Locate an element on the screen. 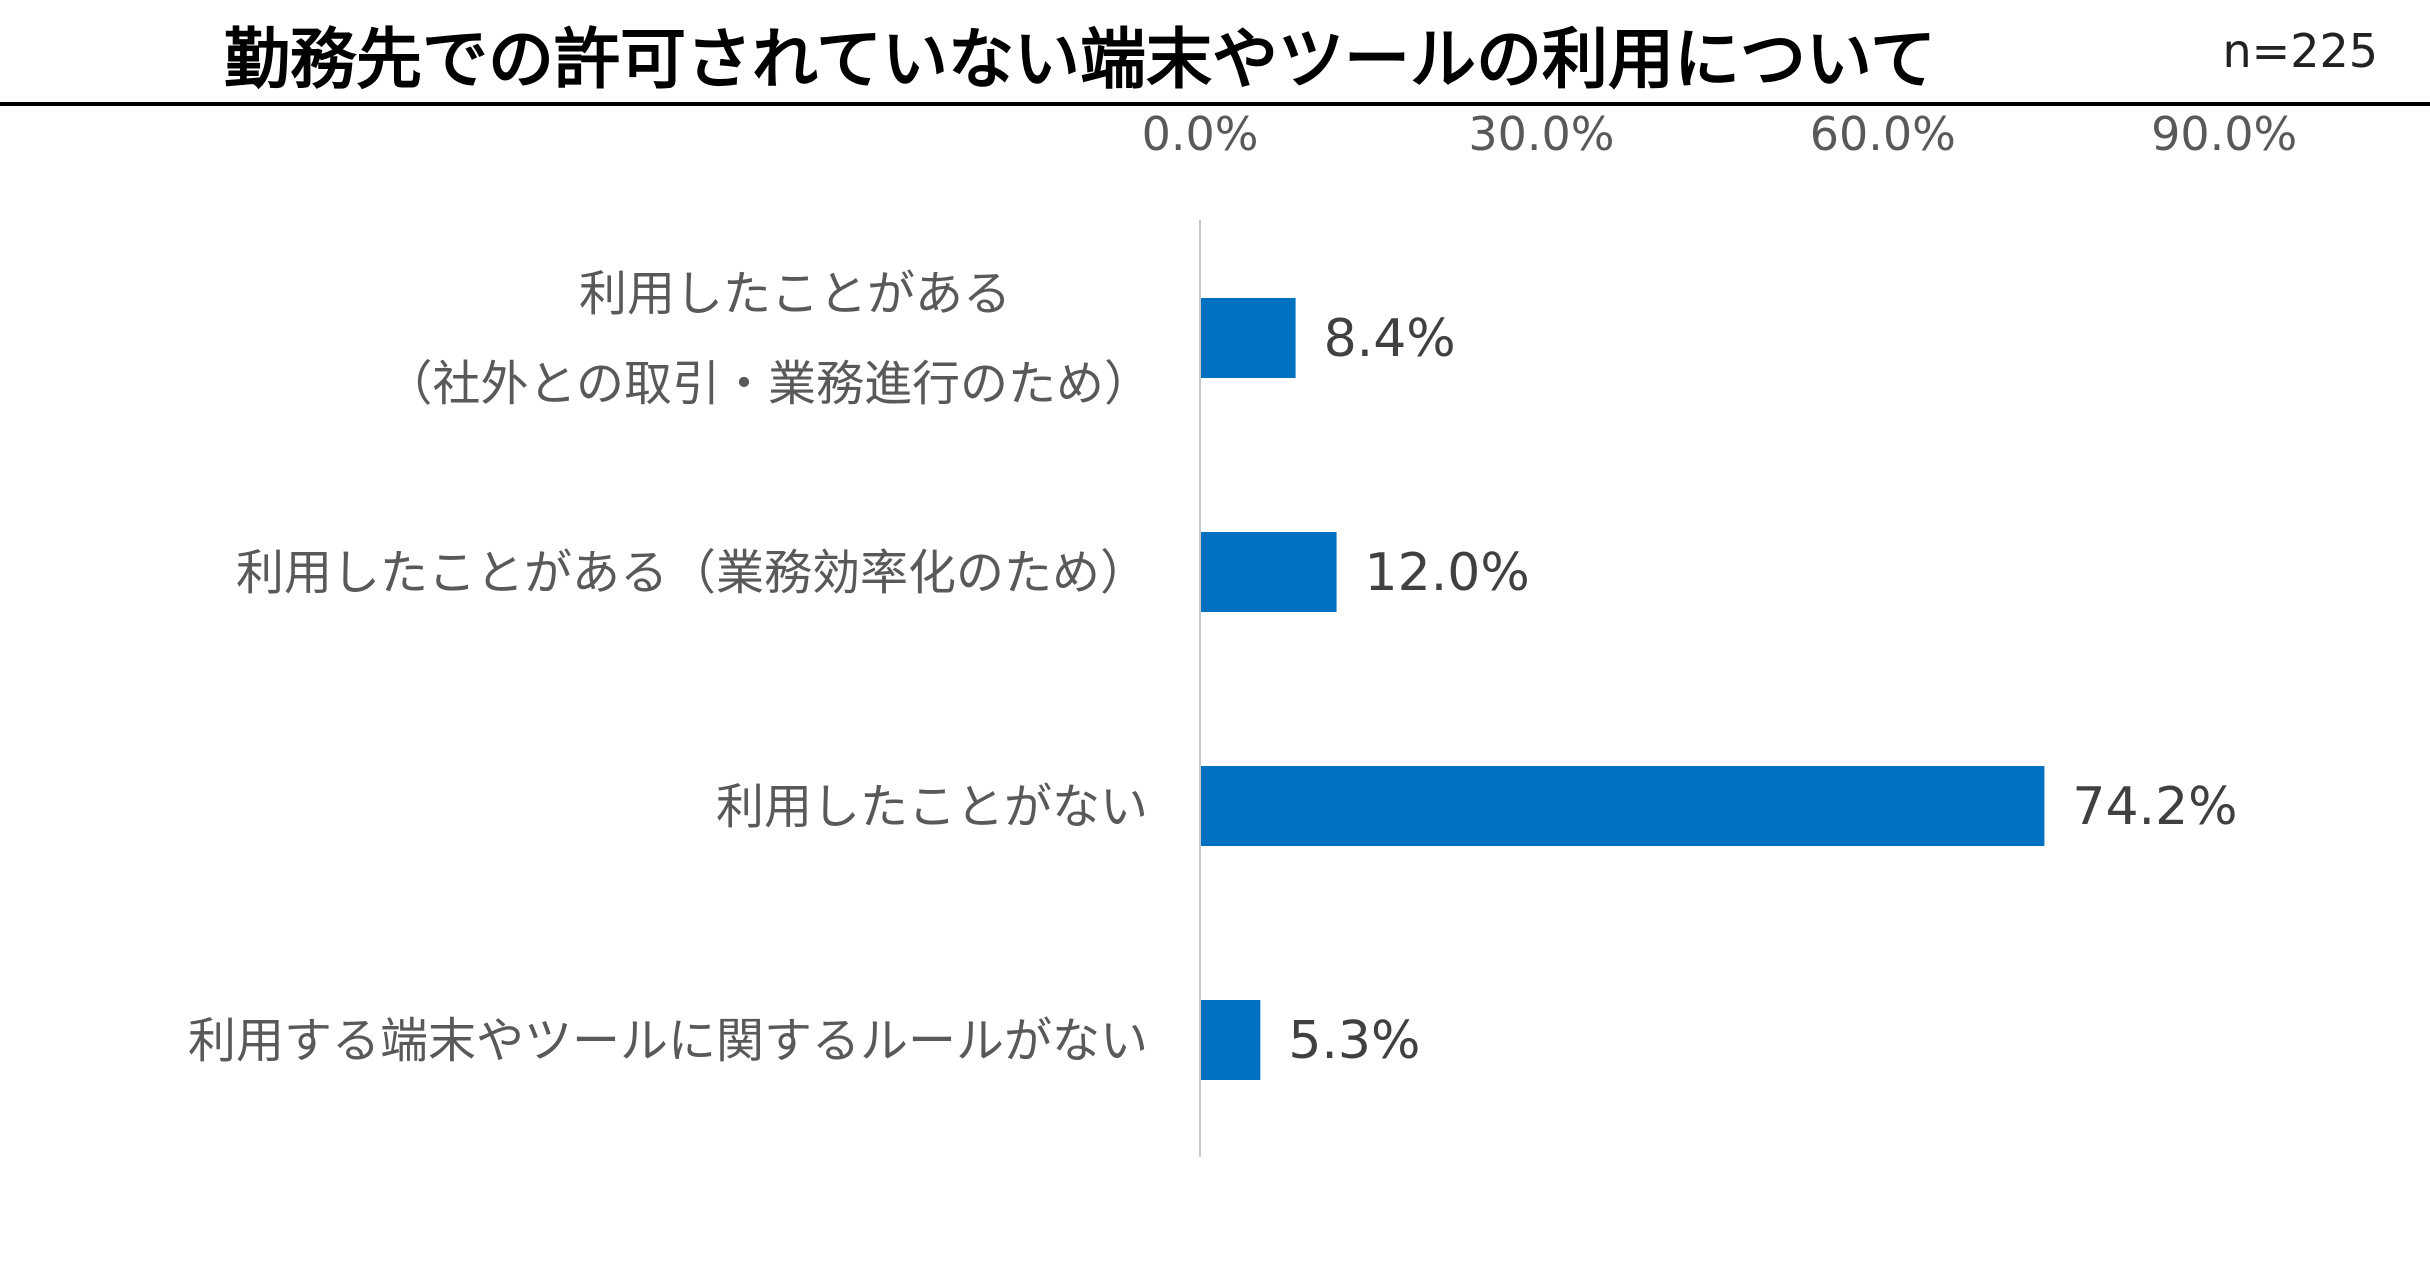  x-tick-label: 30.0% is located at coordinates (1541, 134).